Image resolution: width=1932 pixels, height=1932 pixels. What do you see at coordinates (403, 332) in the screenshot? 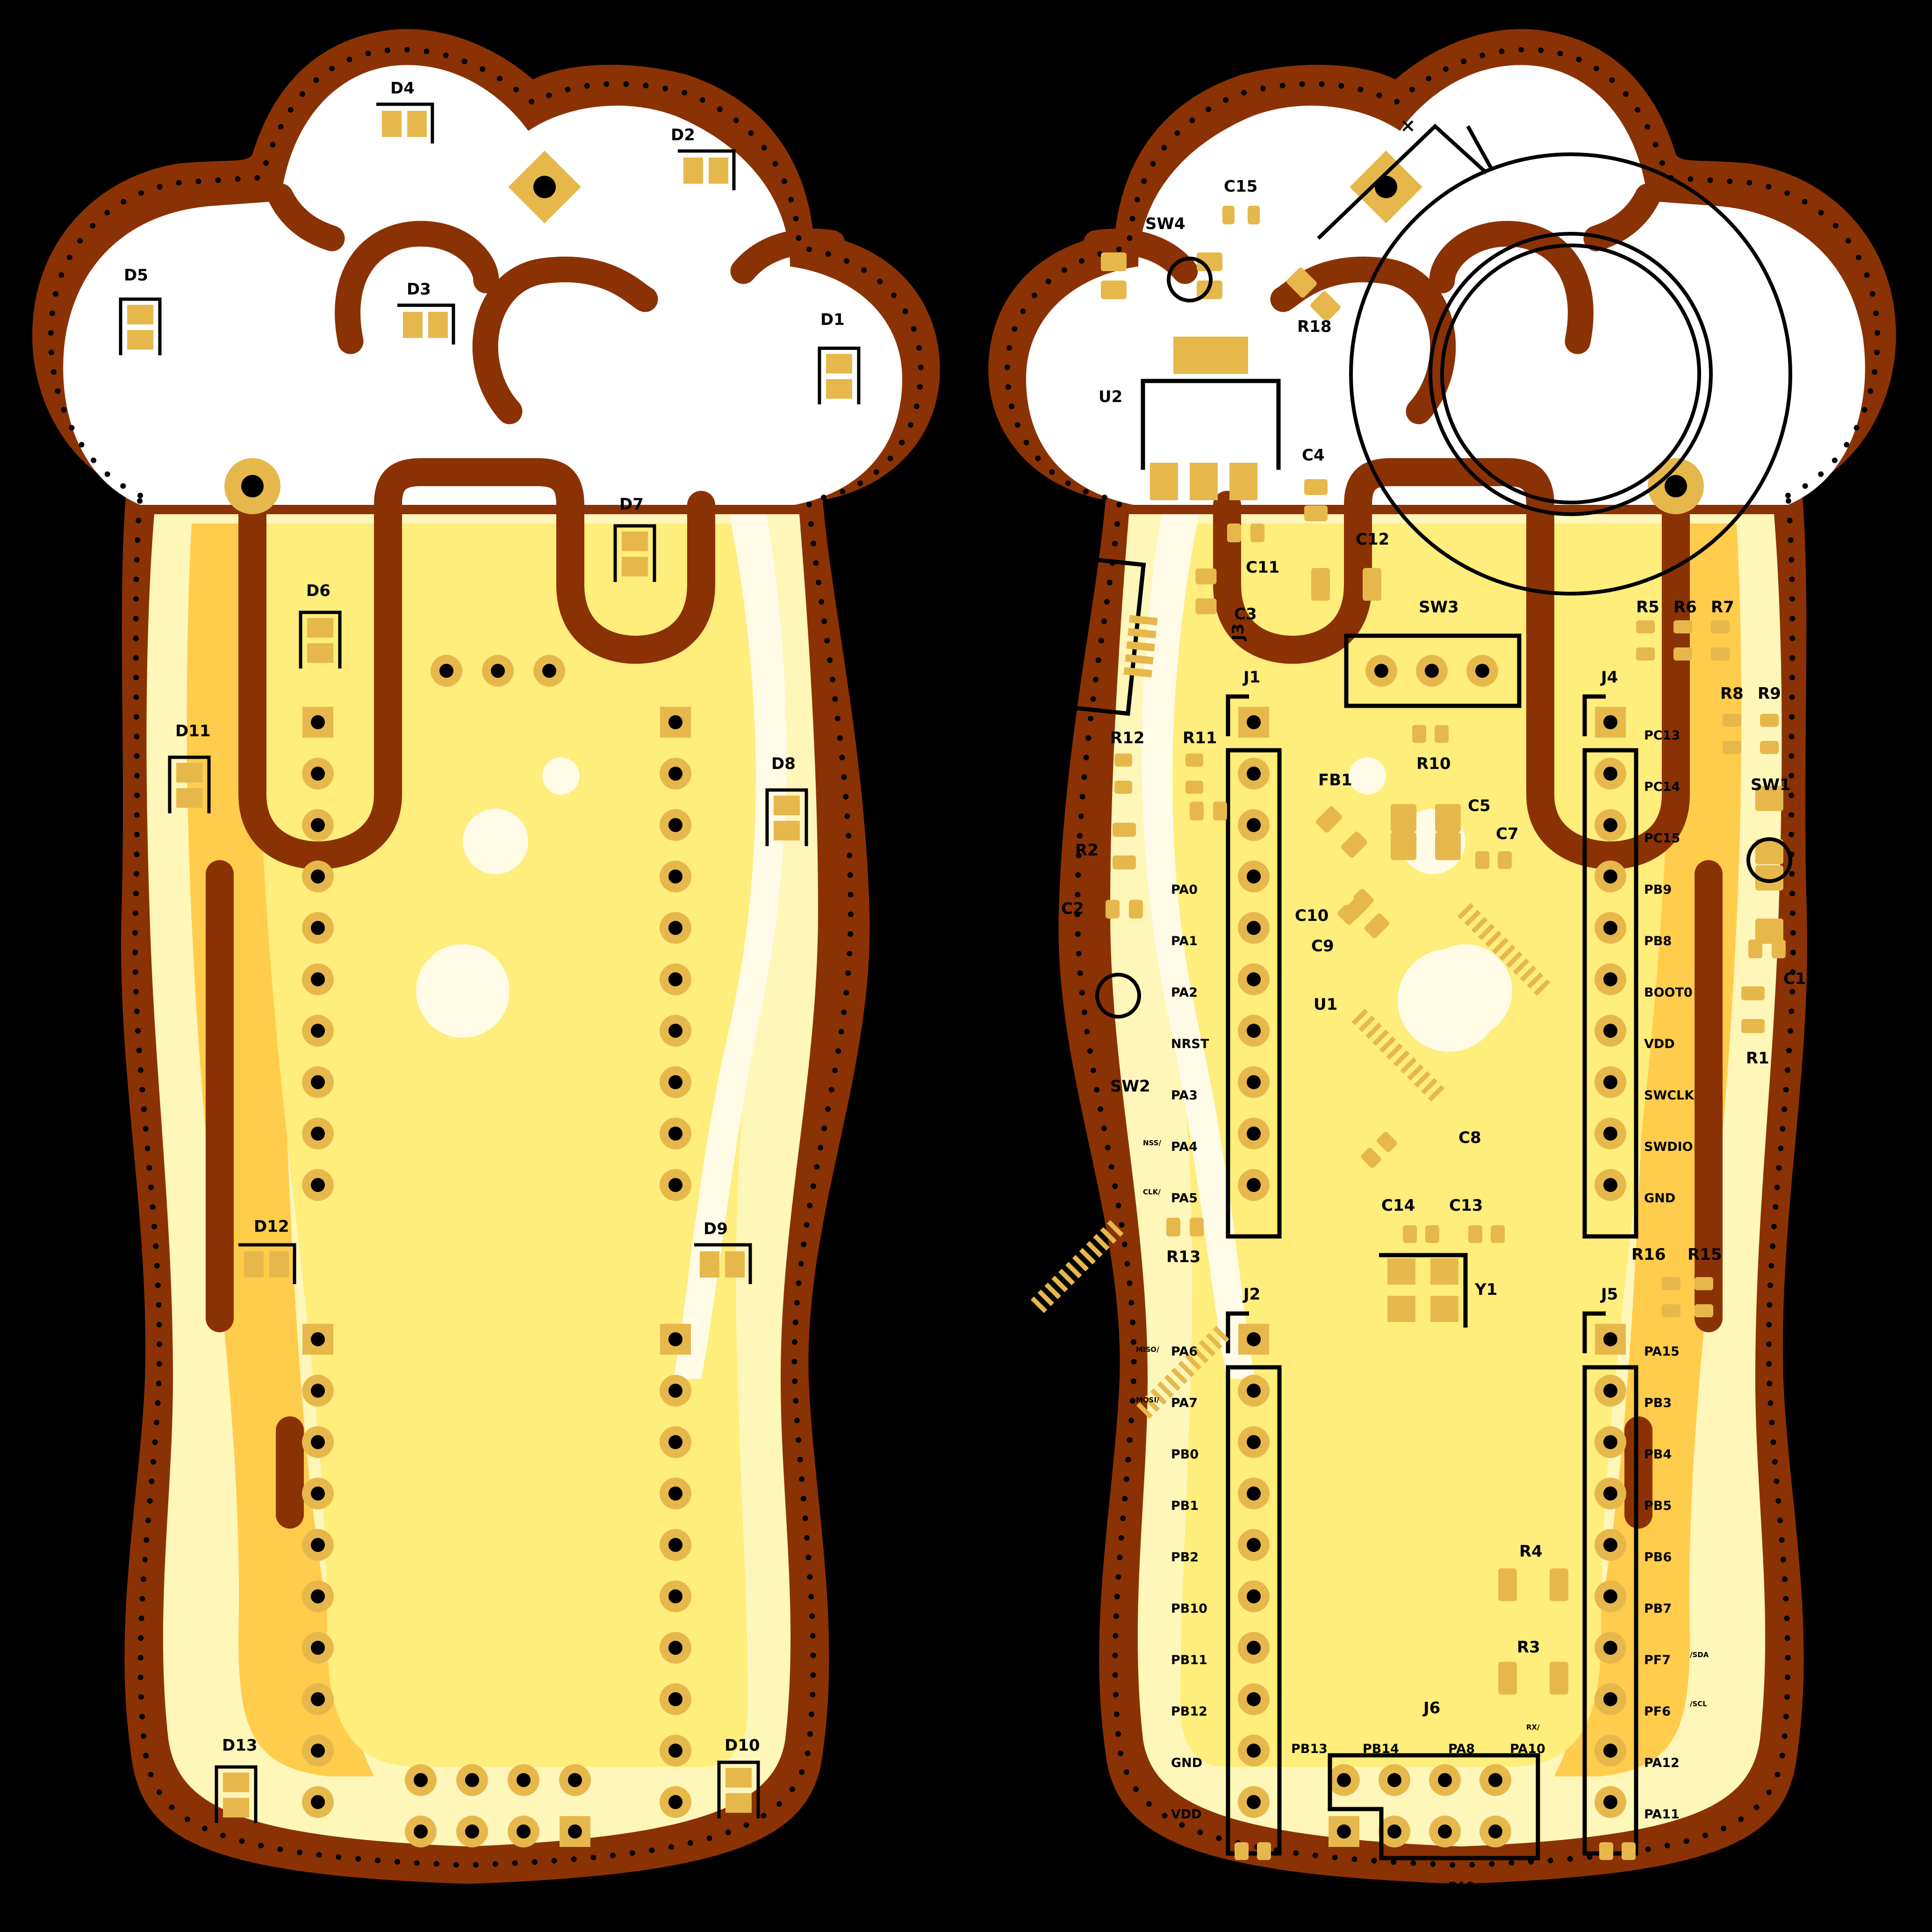
I see `mounting-holes` at bounding box center [403, 332].